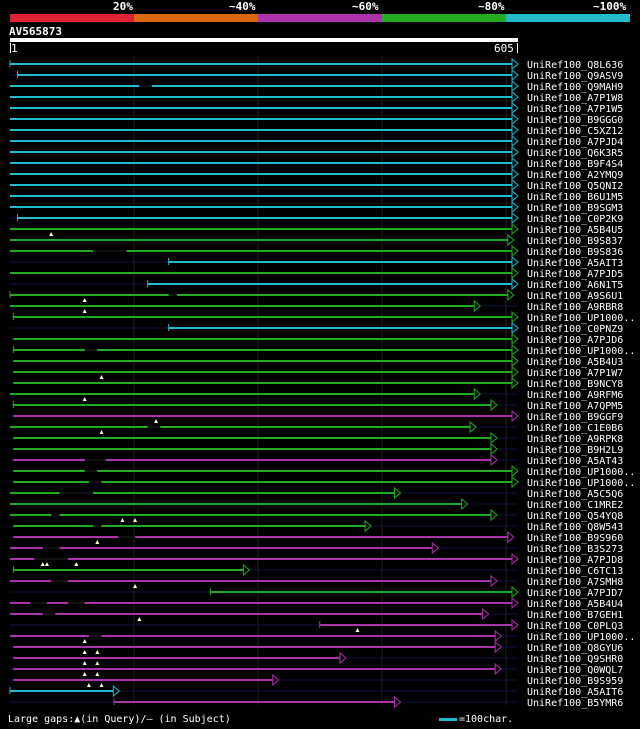 This screenshot has width=640, height=729. What do you see at coordinates (575, 505) in the screenshot?
I see `hit-label: UniRef100_C1MRE2` at bounding box center [575, 505].